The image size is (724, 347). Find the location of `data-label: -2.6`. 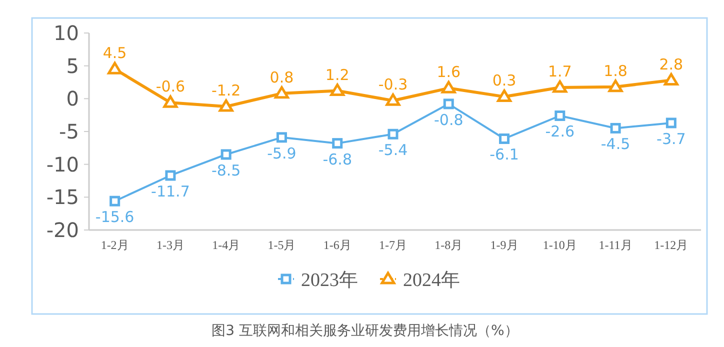

data-label: -2.6 is located at coordinates (560, 131).